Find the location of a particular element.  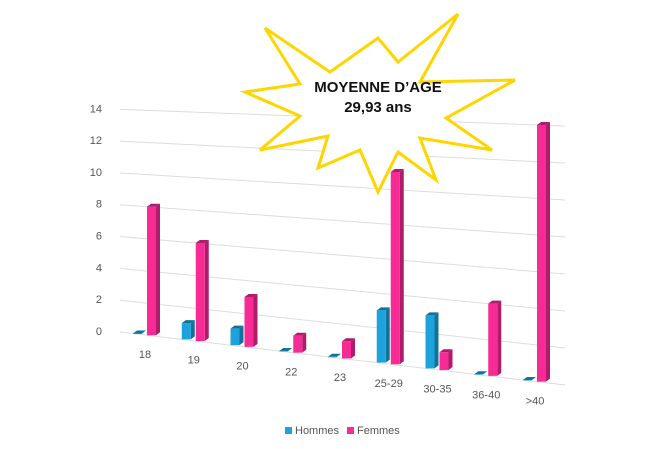

annotation: 29,93 ans is located at coordinates (378, 107).